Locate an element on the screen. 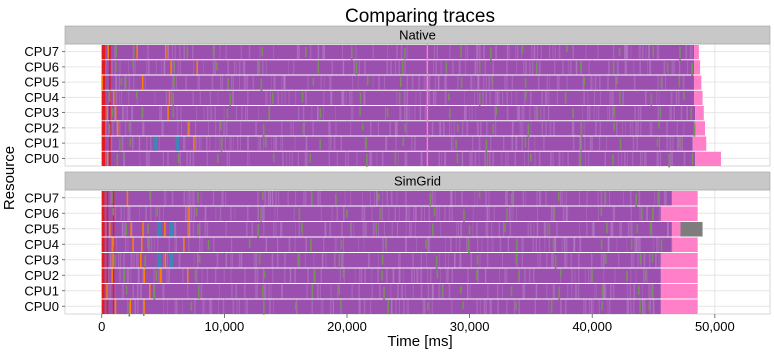  y-tick-label: CPU5 is located at coordinates (41, 228).